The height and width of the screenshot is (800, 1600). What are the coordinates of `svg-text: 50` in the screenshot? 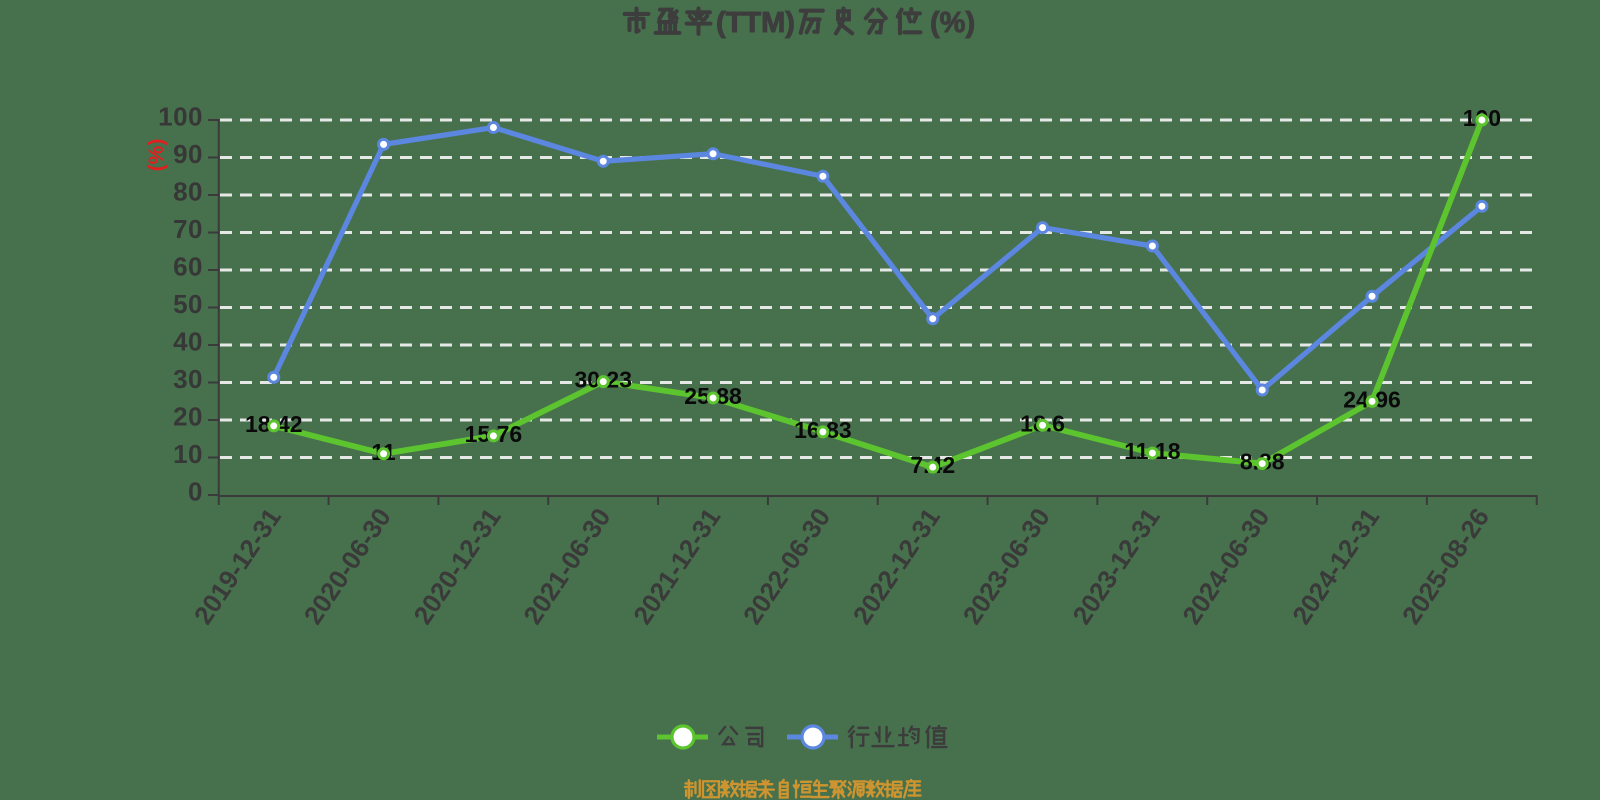 It's located at (188, 304).